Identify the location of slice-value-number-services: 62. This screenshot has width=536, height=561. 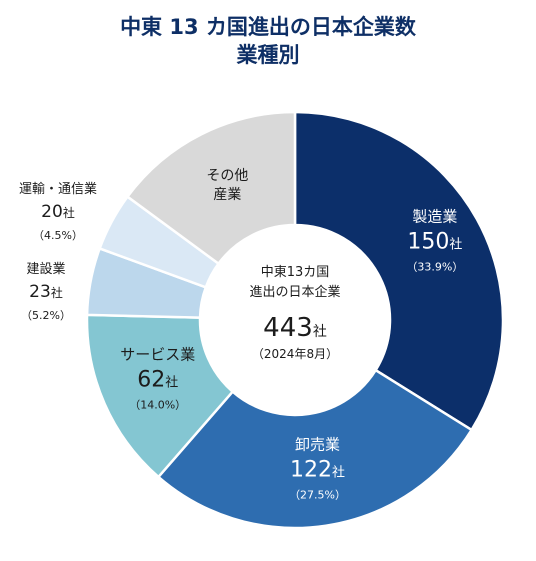
(151, 379).